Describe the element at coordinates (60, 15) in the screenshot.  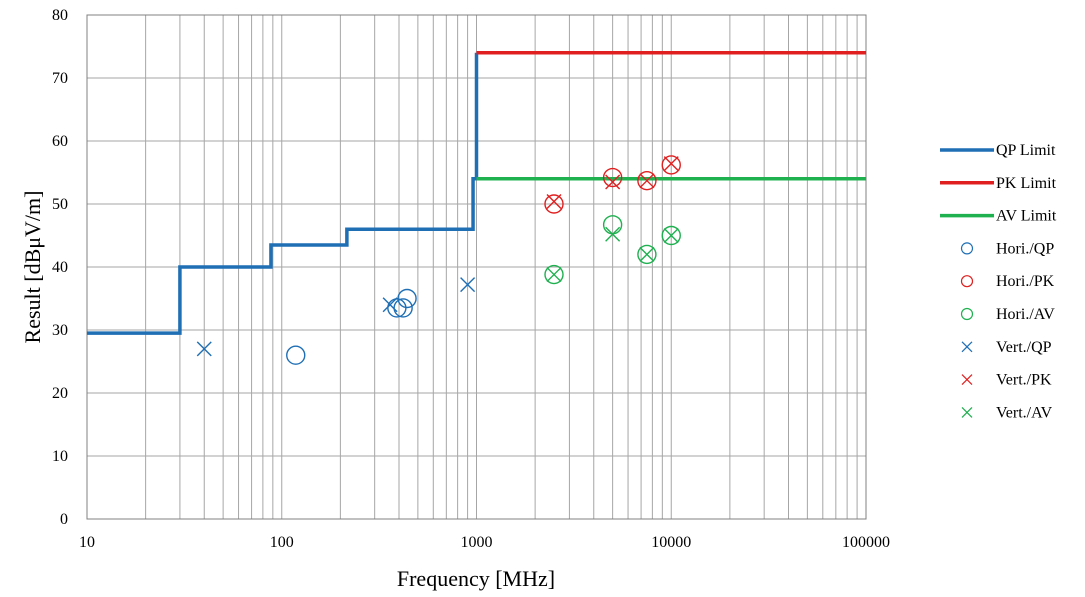
I see `y-tick-label: 80` at that location.